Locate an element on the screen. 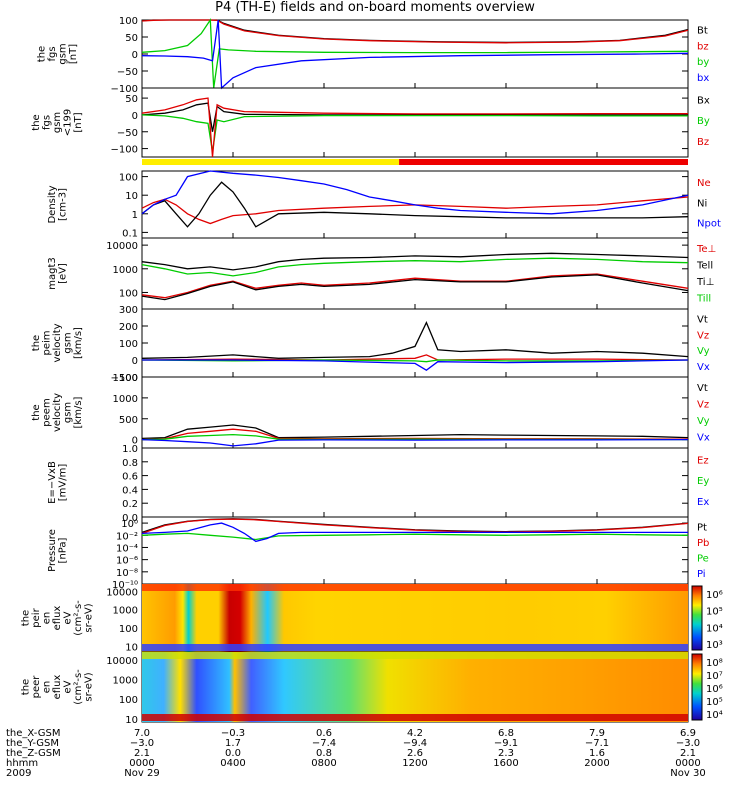 Image resolution: width=750 pixels, height=800 pixels. ephemeris-row-label: the_X-GSM is located at coordinates (33, 733).